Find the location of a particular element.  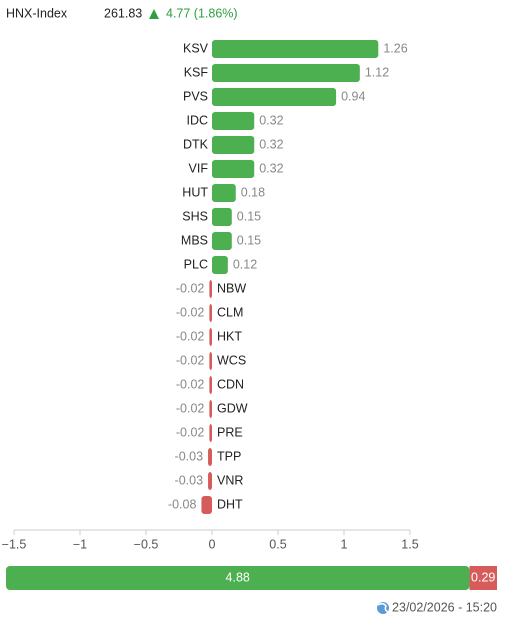

category-label: PRE is located at coordinates (230, 432).